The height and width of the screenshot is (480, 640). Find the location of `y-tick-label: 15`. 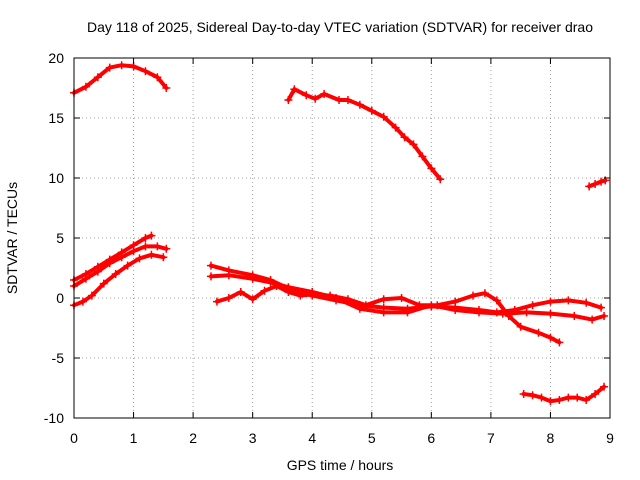

y-tick-label: 15 is located at coordinates (56, 118).